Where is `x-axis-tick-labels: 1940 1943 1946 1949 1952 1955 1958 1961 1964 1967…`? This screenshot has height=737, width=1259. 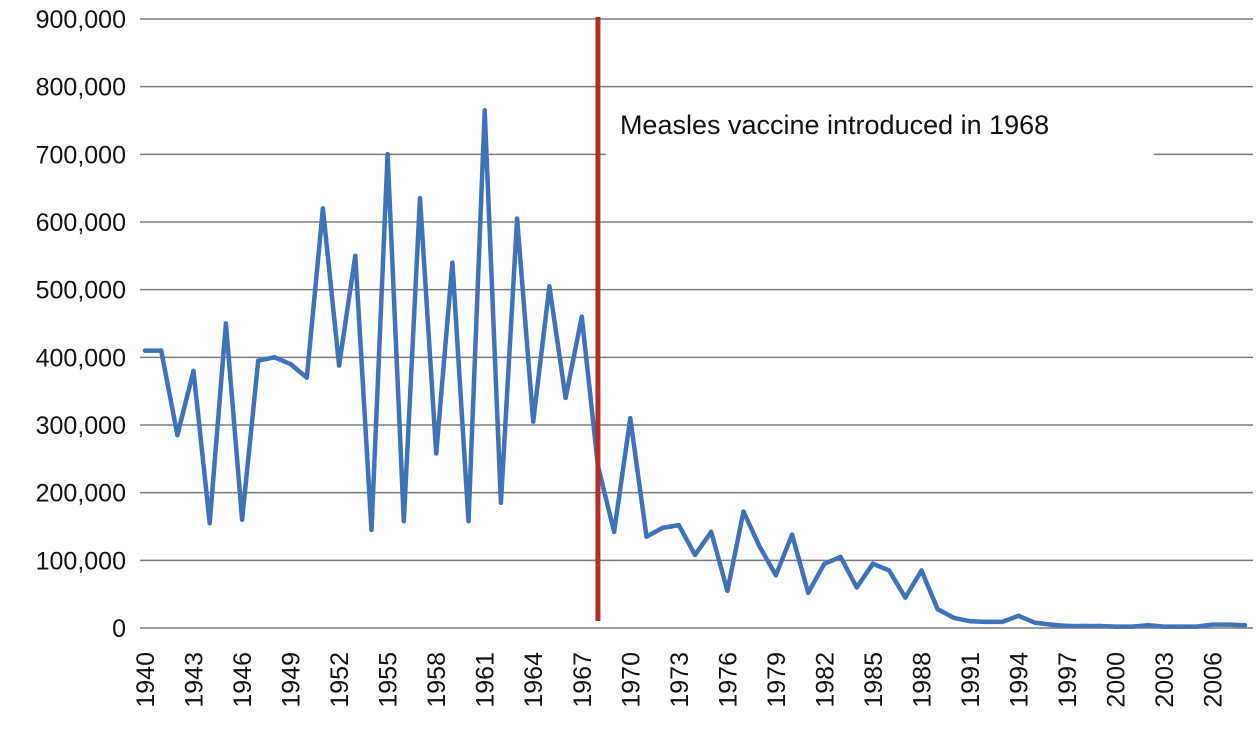 x-axis-tick-labels: 1940 1943 1946 1949 1952 1955 1958 1961 1964 1967… is located at coordinates (680, 680).